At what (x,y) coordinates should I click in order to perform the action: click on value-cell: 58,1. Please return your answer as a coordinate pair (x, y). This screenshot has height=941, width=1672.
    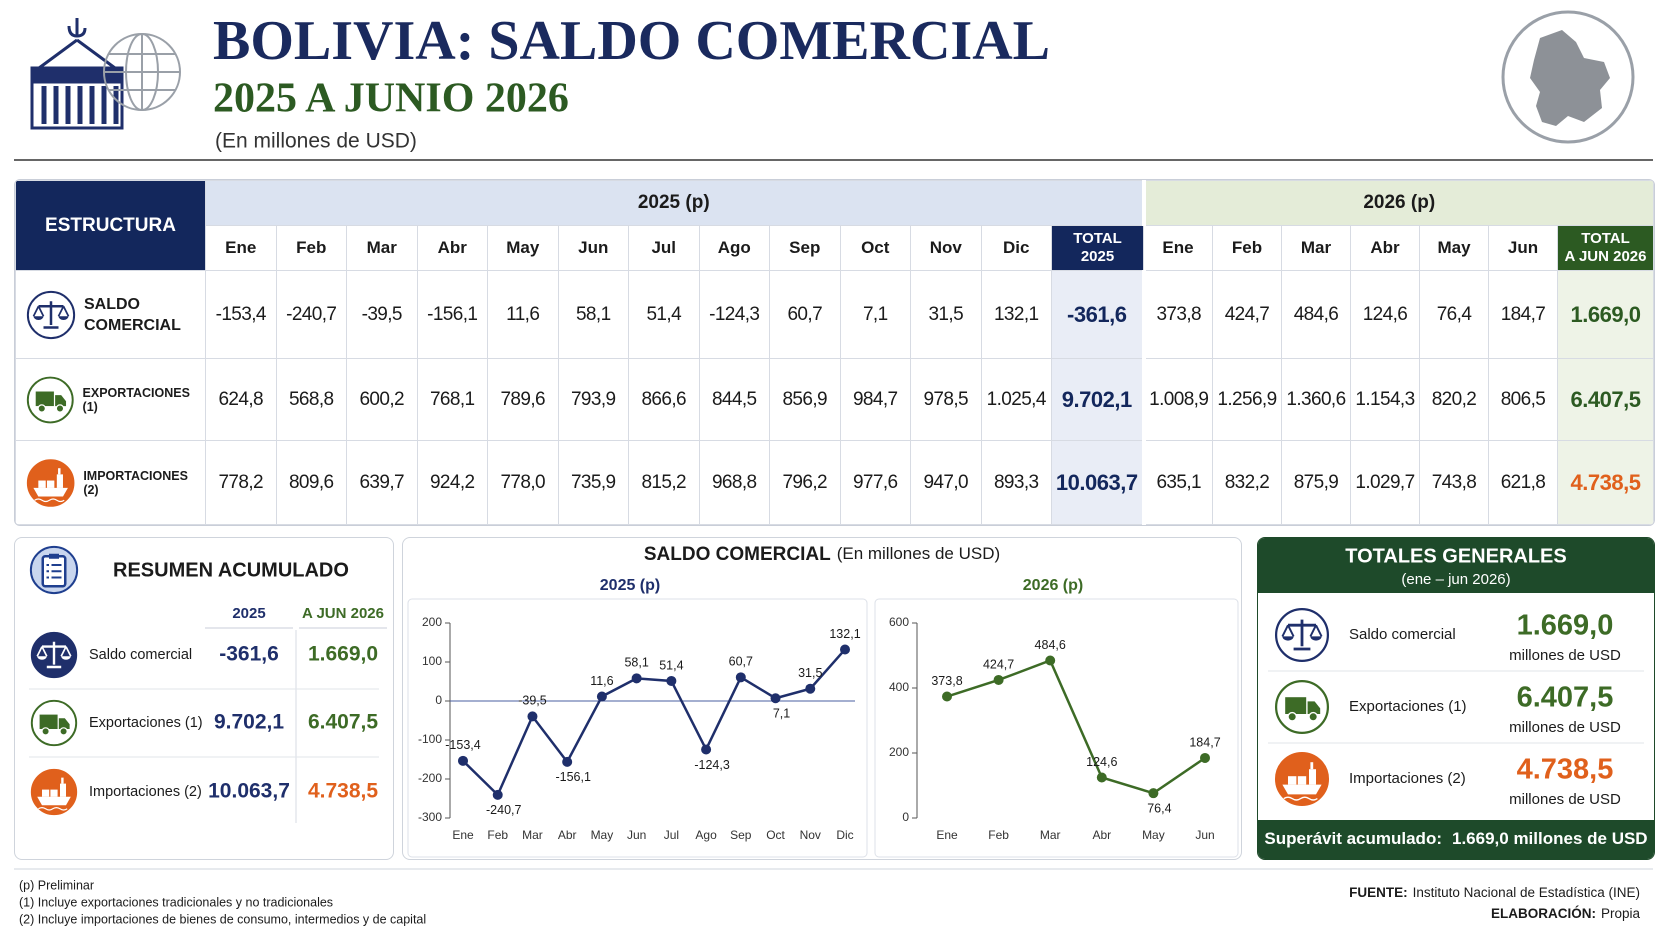
    Looking at the image, I should click on (593, 314).